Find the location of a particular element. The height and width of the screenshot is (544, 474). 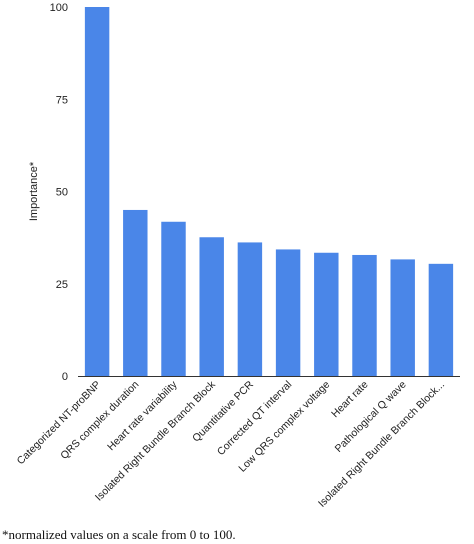

category-label: Pathological Q wave is located at coordinates (371, 417).